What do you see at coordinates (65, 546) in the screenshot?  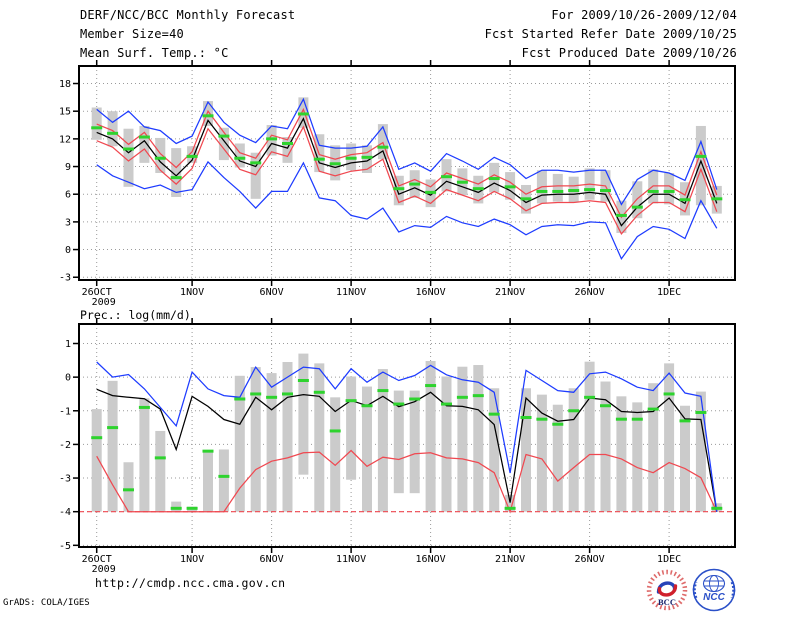 I see `y-tick-label: -5` at bounding box center [65, 546].